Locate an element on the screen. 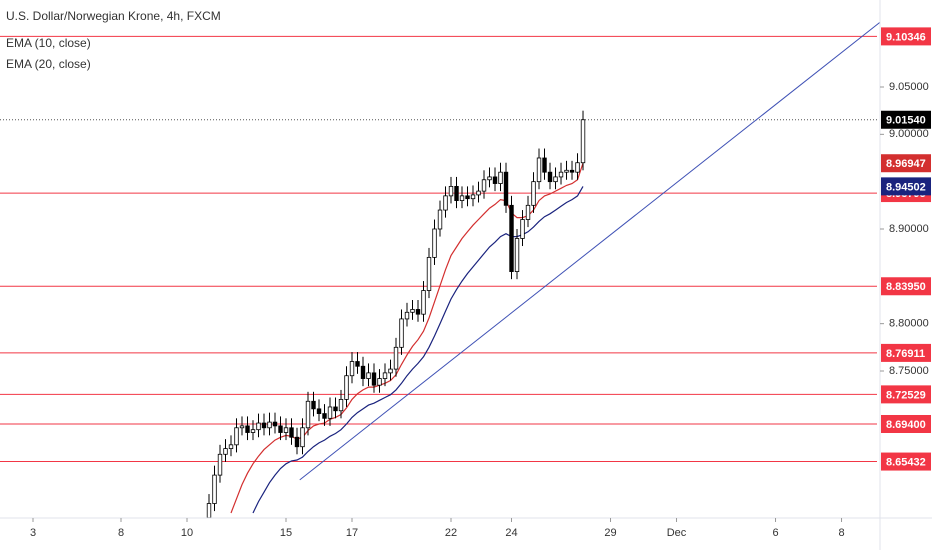 The width and height of the screenshot is (932, 550). level-label: 8.72529 is located at coordinates (906, 395).